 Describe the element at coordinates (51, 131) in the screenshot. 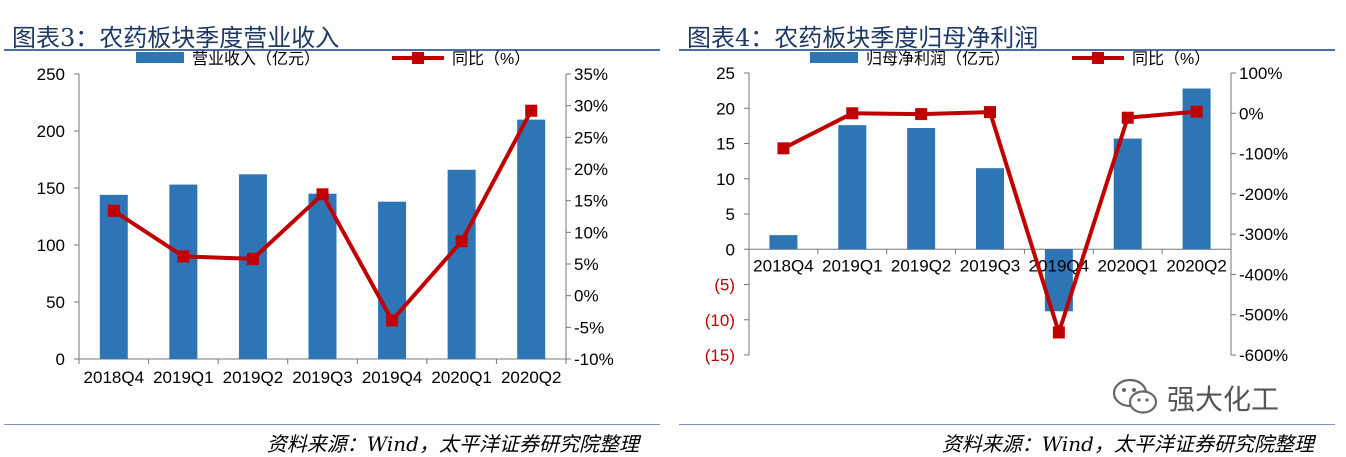

I see `left-axis-tick-label: 200` at that location.